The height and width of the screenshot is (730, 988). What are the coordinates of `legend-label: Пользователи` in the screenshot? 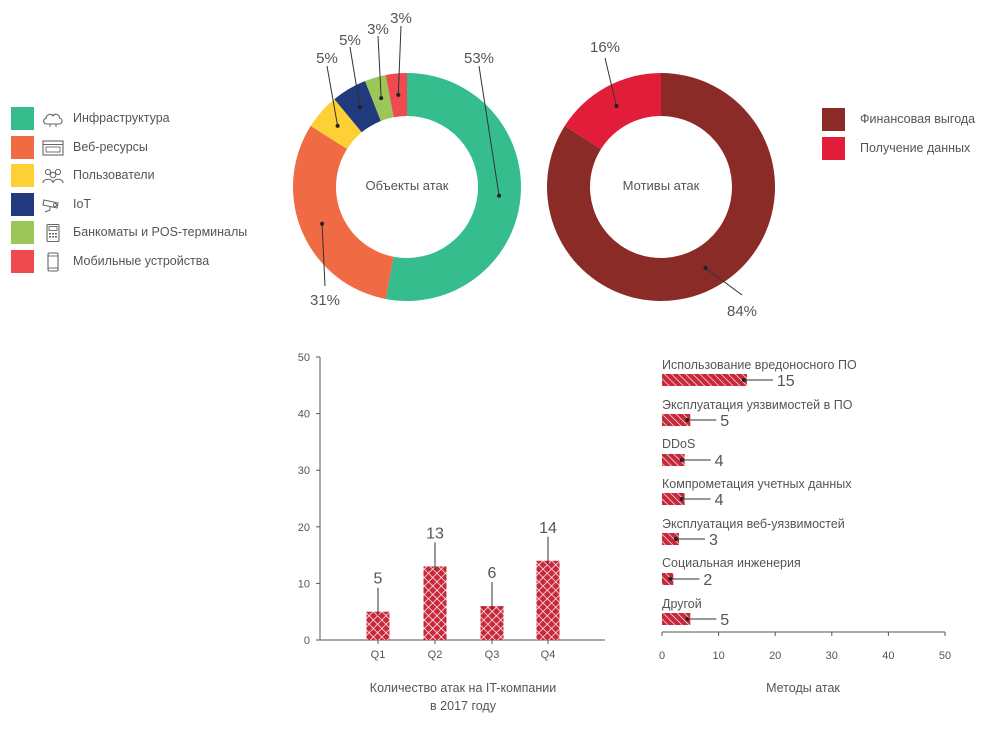 It's located at (114, 175).